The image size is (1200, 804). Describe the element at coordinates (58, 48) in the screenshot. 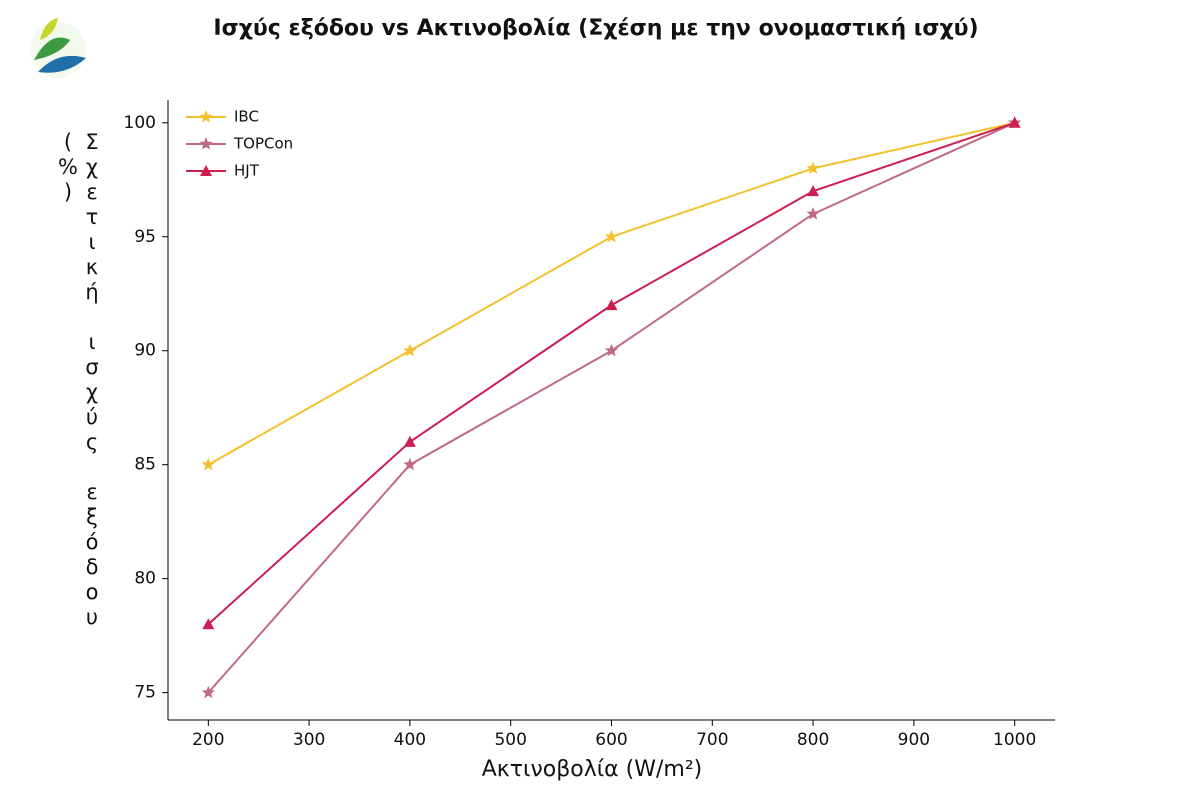

I see `logo` at that location.